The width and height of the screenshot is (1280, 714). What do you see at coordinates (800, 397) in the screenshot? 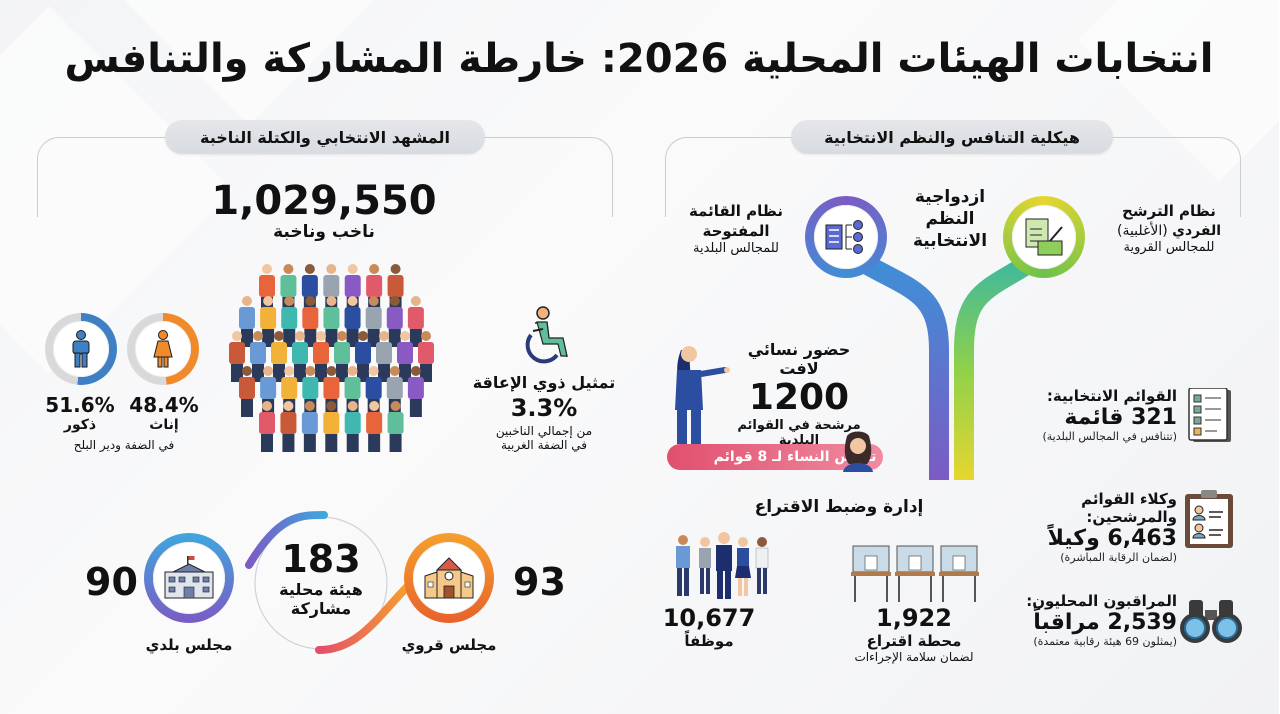
I see `women-count: 1200` at bounding box center [800, 397].